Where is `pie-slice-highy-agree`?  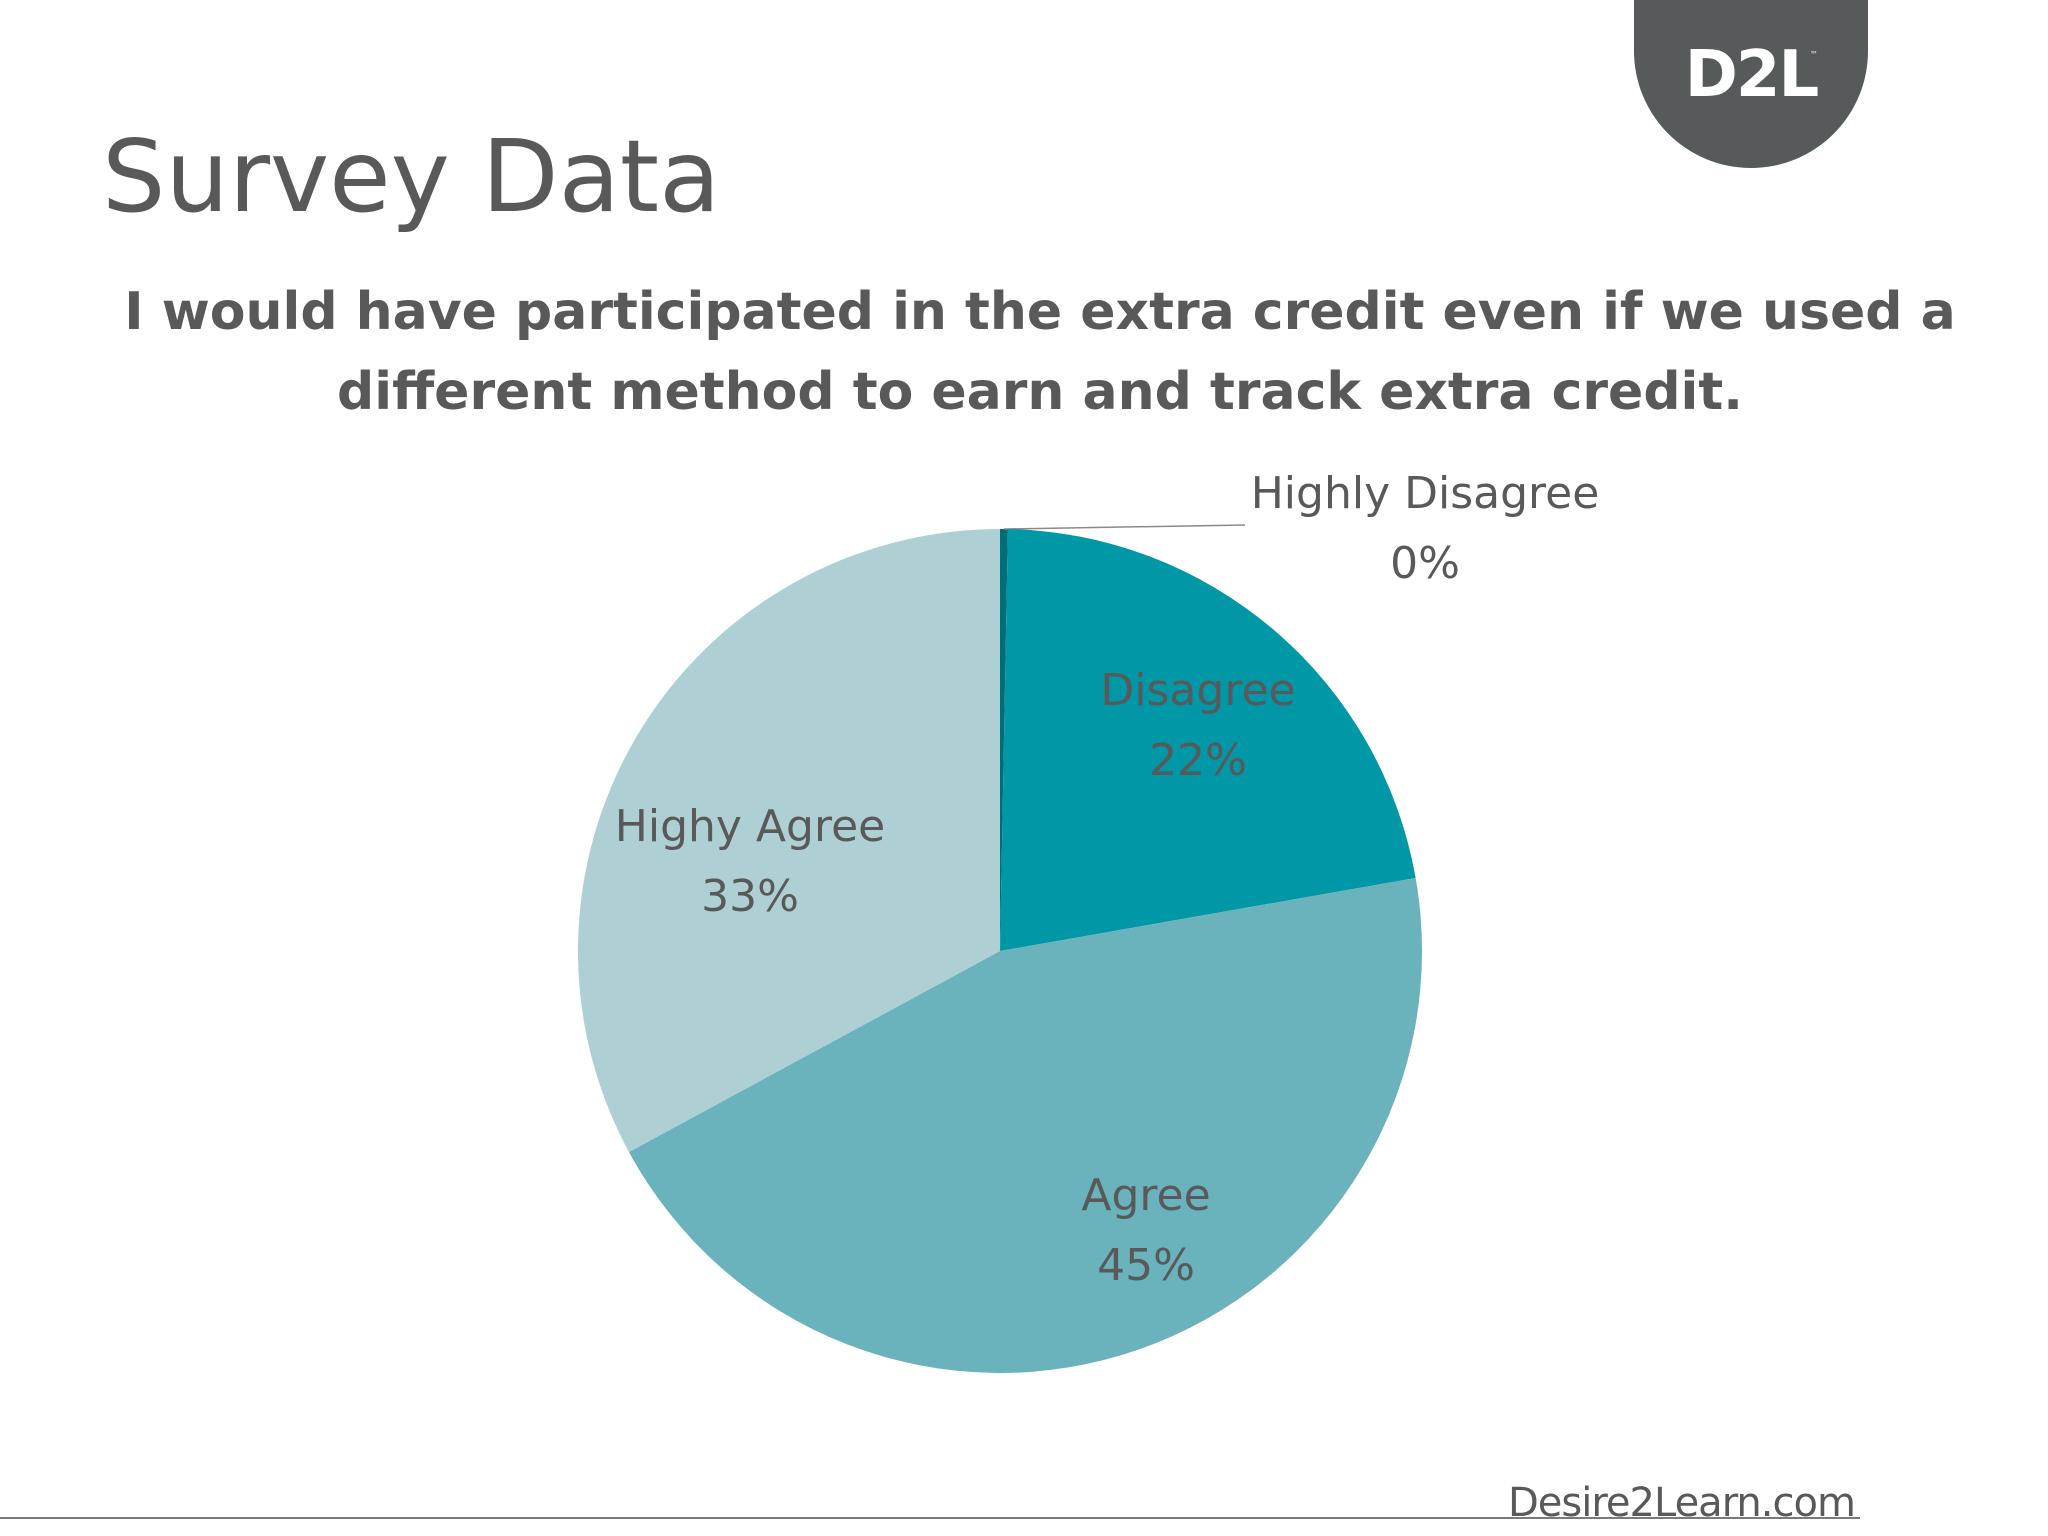
pie-slice-highy-agree is located at coordinates (788, 841).